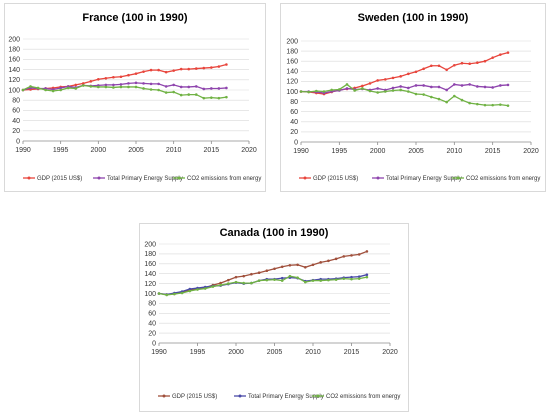 This screenshot has height=415, width=550. Describe the element at coordinates (335, 179) in the screenshot. I see `legend-label: GDP (2015 US$)` at that location.